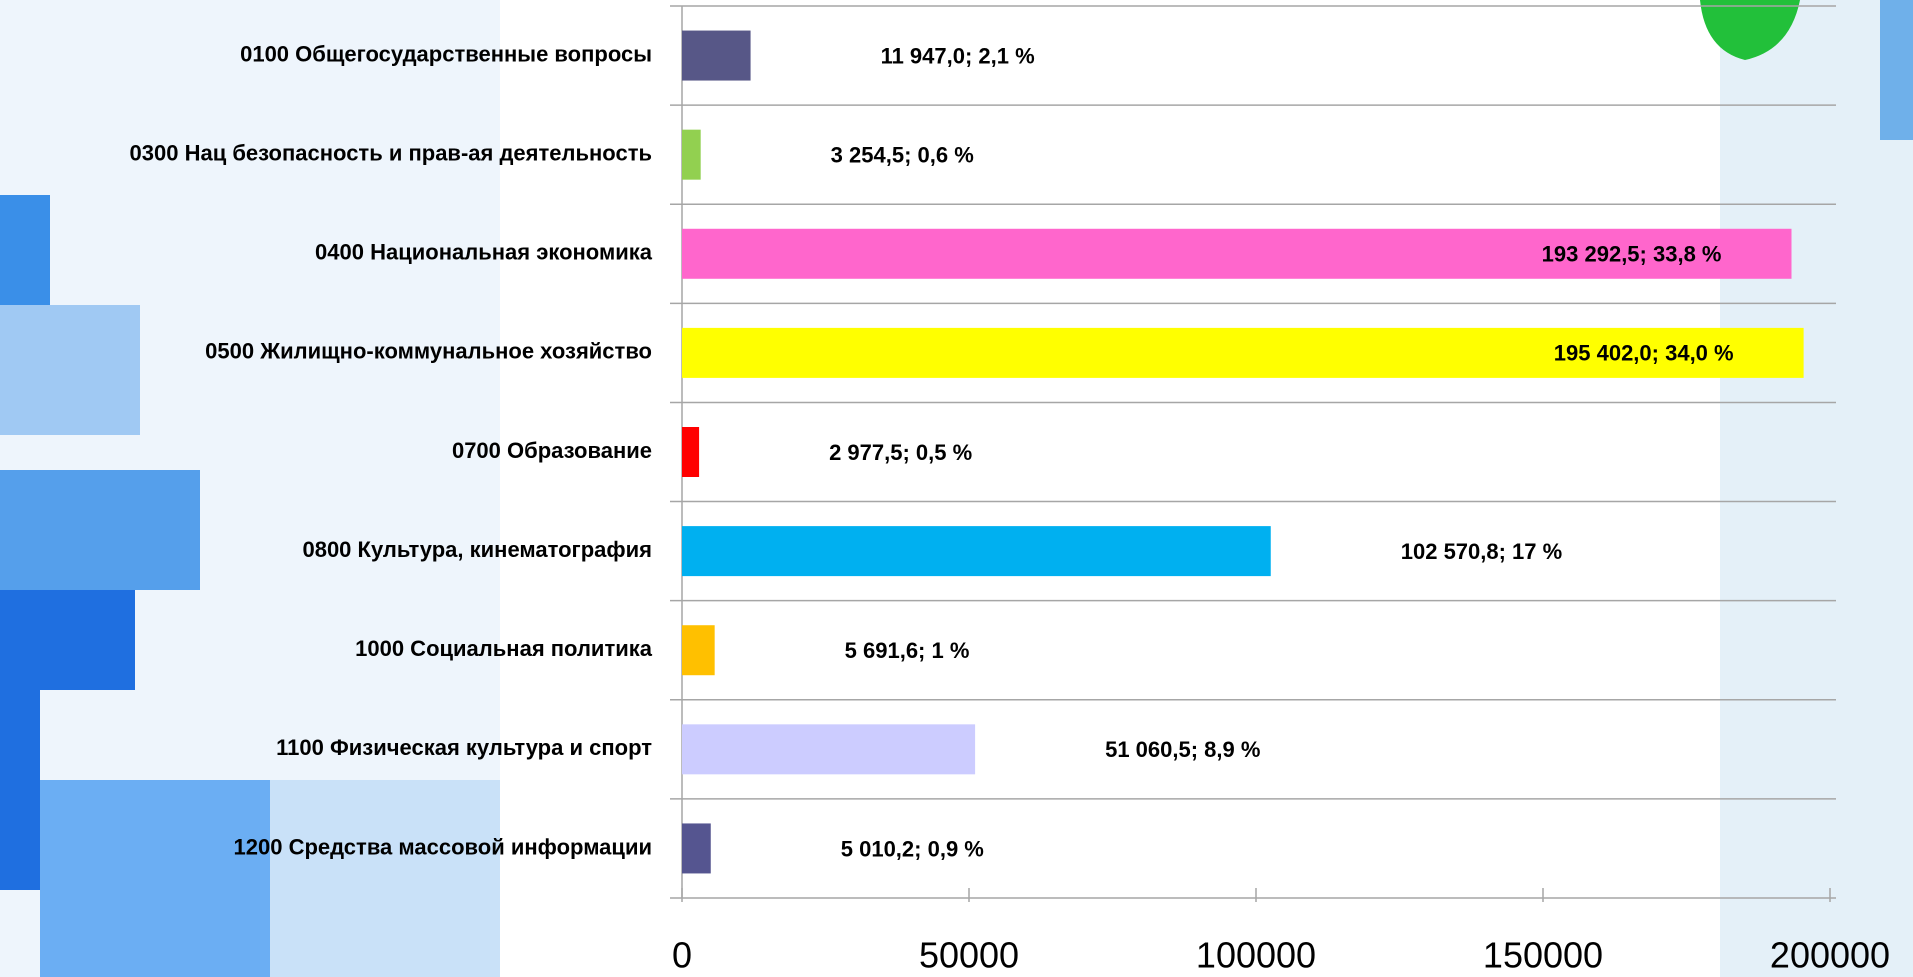 The width and height of the screenshot is (1913, 977). What do you see at coordinates (1830, 955) in the screenshot?
I see `x-tick-label: 200000` at bounding box center [1830, 955].